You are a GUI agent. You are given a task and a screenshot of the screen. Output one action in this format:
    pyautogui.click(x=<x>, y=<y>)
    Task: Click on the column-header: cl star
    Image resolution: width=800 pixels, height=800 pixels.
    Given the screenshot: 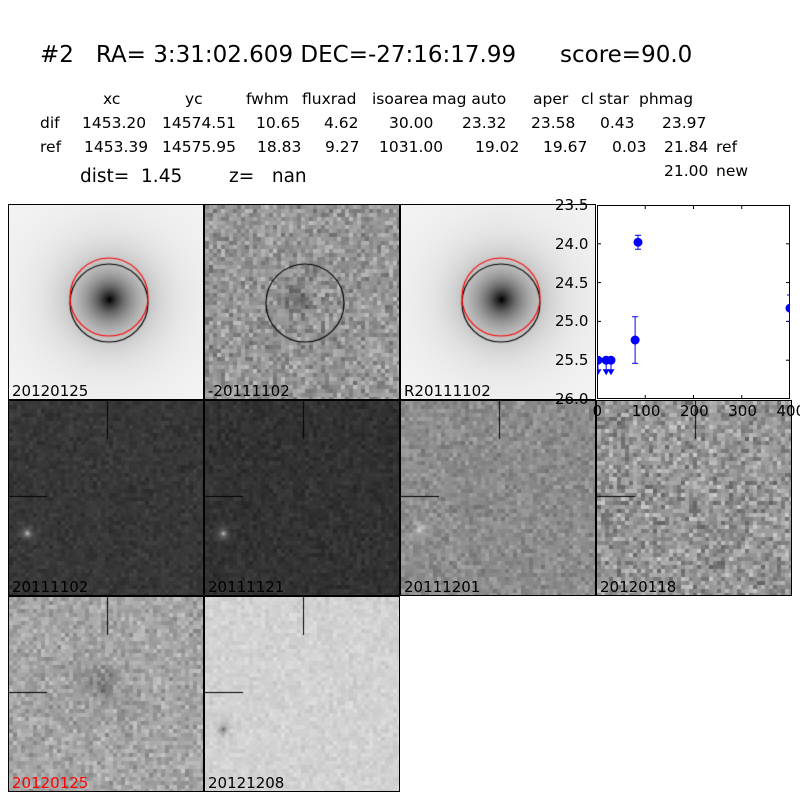 What is the action you would take?
    pyautogui.click(x=605, y=99)
    